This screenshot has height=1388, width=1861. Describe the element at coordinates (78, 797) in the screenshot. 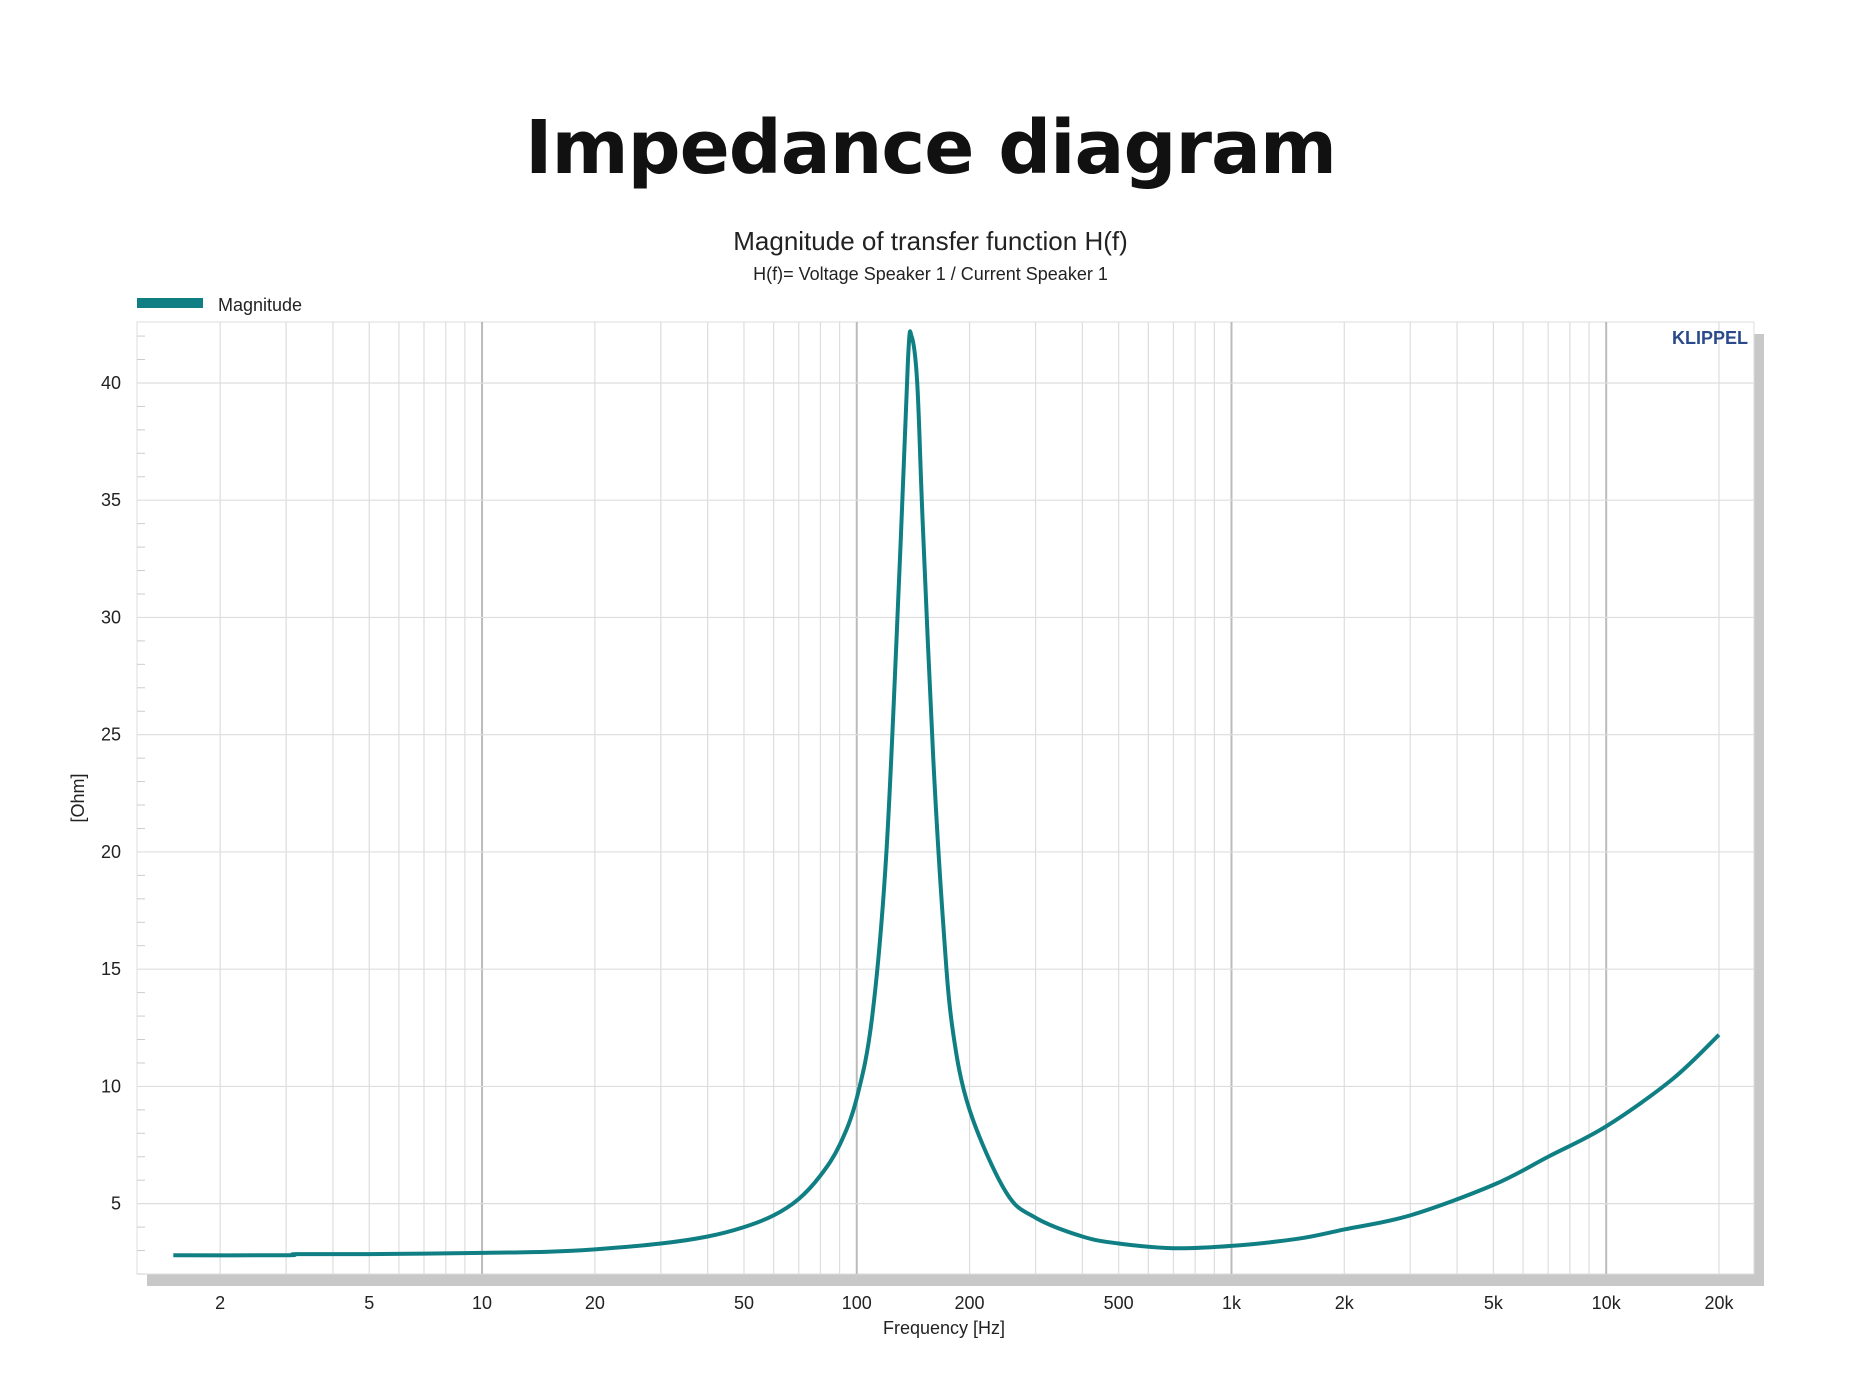

I see `y-axis-label: [Ohm]` at that location.